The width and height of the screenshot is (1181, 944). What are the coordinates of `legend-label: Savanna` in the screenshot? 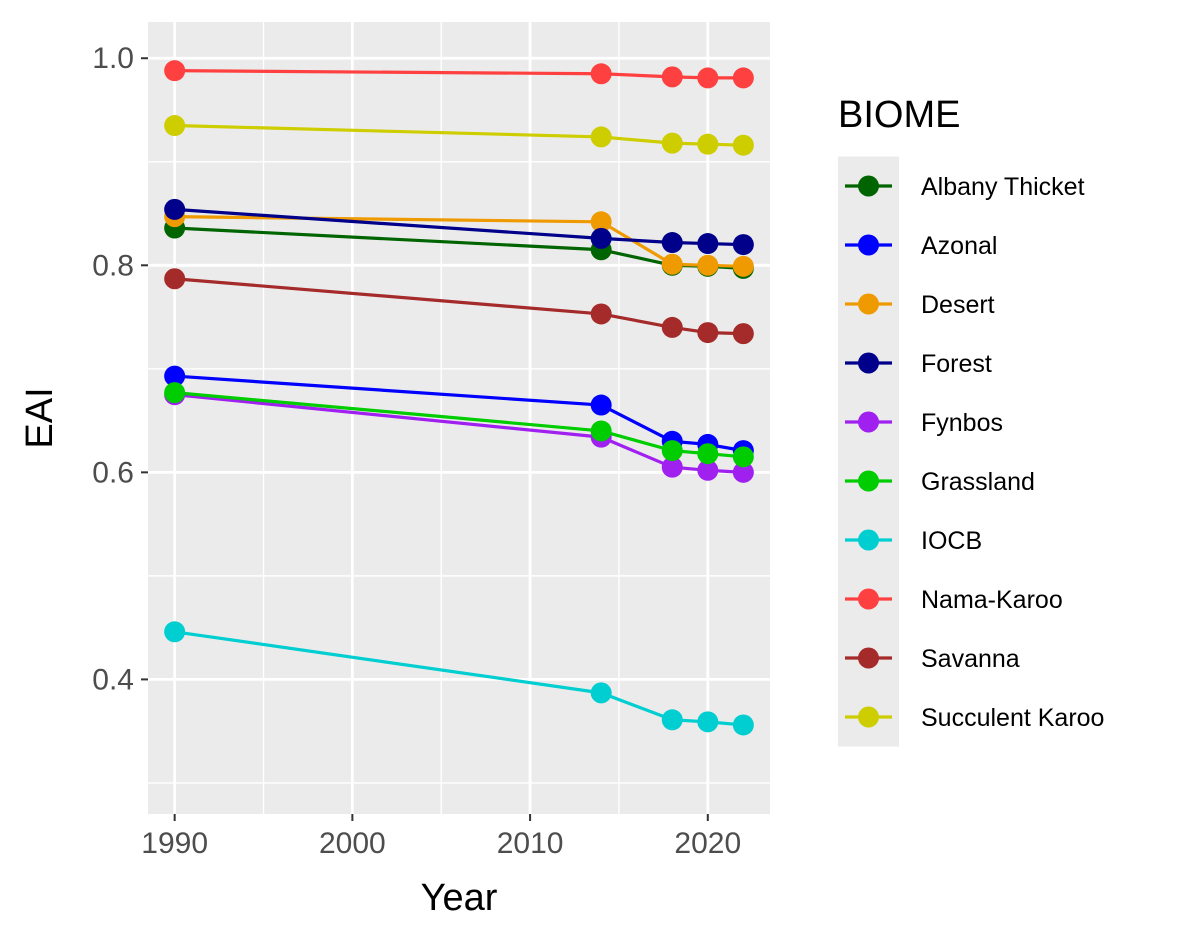 It's located at (970, 659).